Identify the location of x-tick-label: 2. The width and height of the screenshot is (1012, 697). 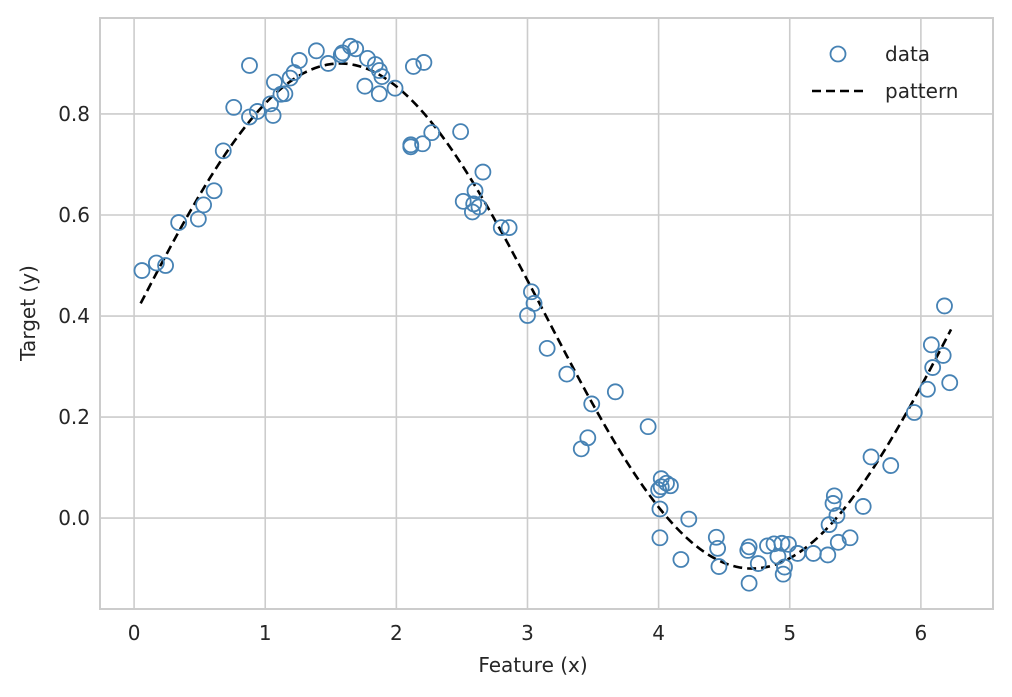
(396, 633).